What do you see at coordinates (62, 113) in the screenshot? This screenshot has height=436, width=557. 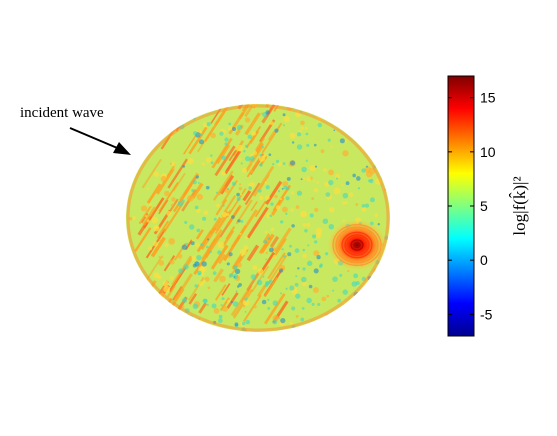 I see `incident-wave-label: incident wave` at bounding box center [62, 113].